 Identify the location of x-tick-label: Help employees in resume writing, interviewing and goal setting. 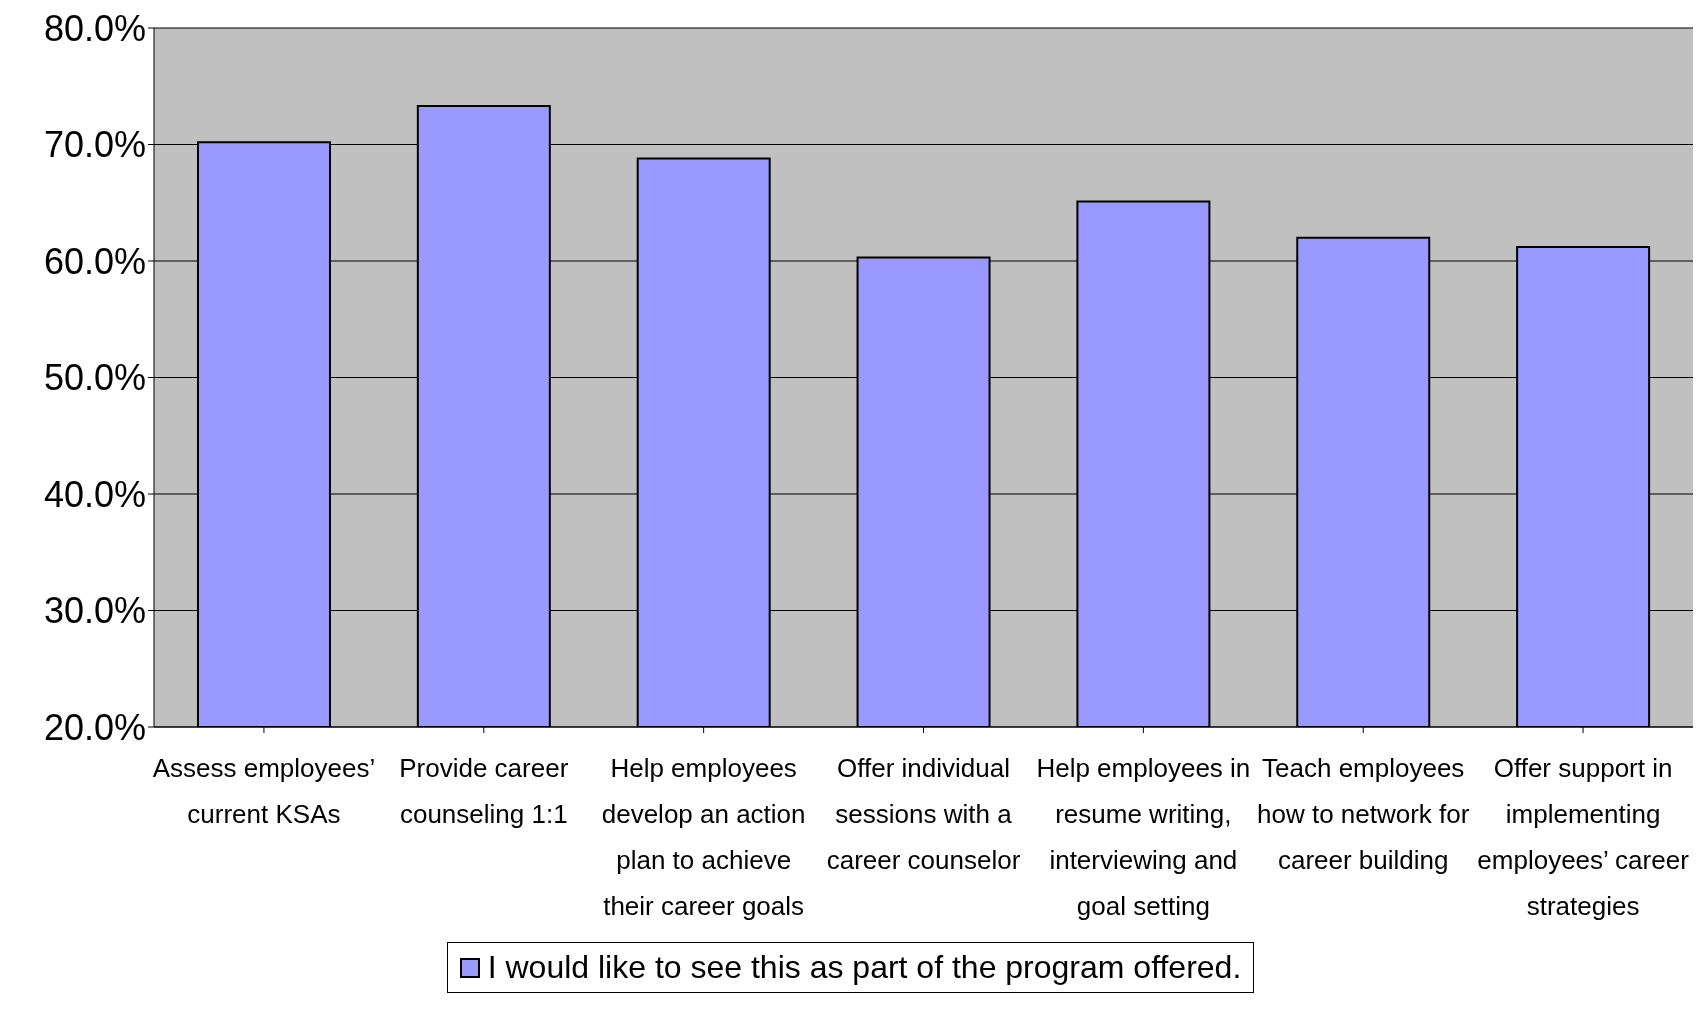
(1143, 837).